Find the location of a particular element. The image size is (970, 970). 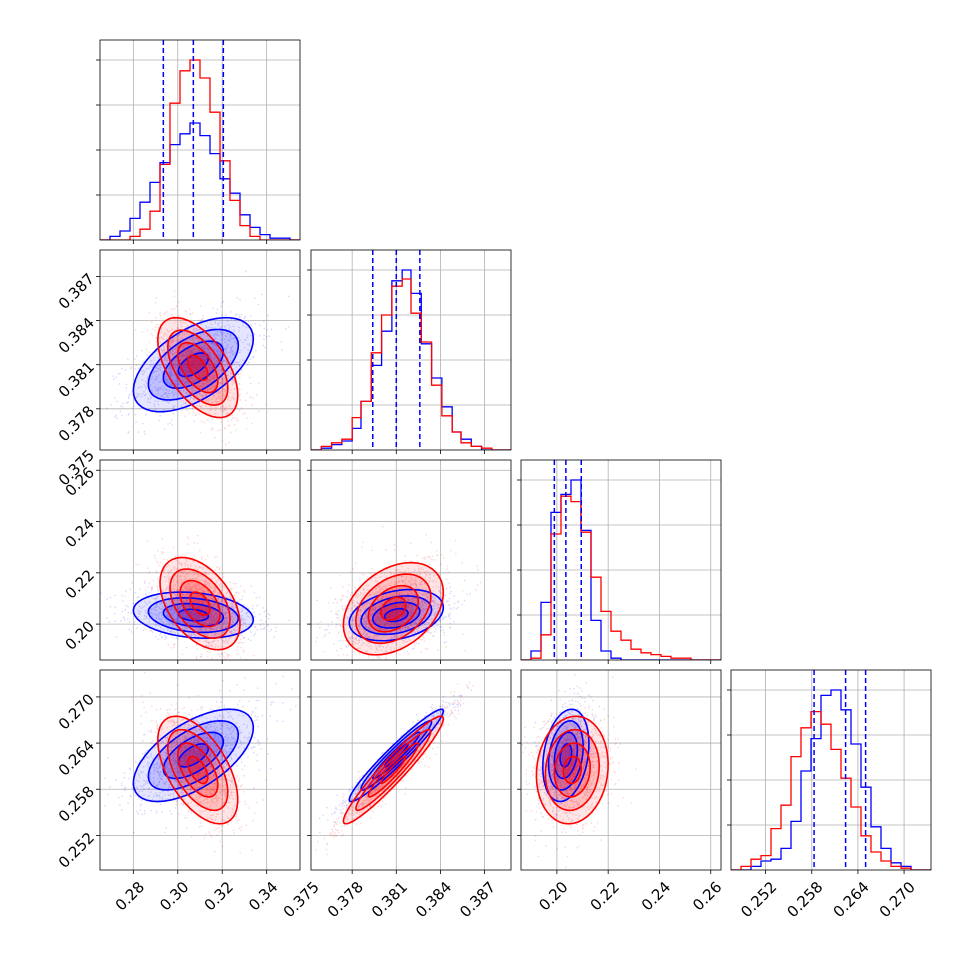

y-tick-label: 0.258 is located at coordinates (76, 804).